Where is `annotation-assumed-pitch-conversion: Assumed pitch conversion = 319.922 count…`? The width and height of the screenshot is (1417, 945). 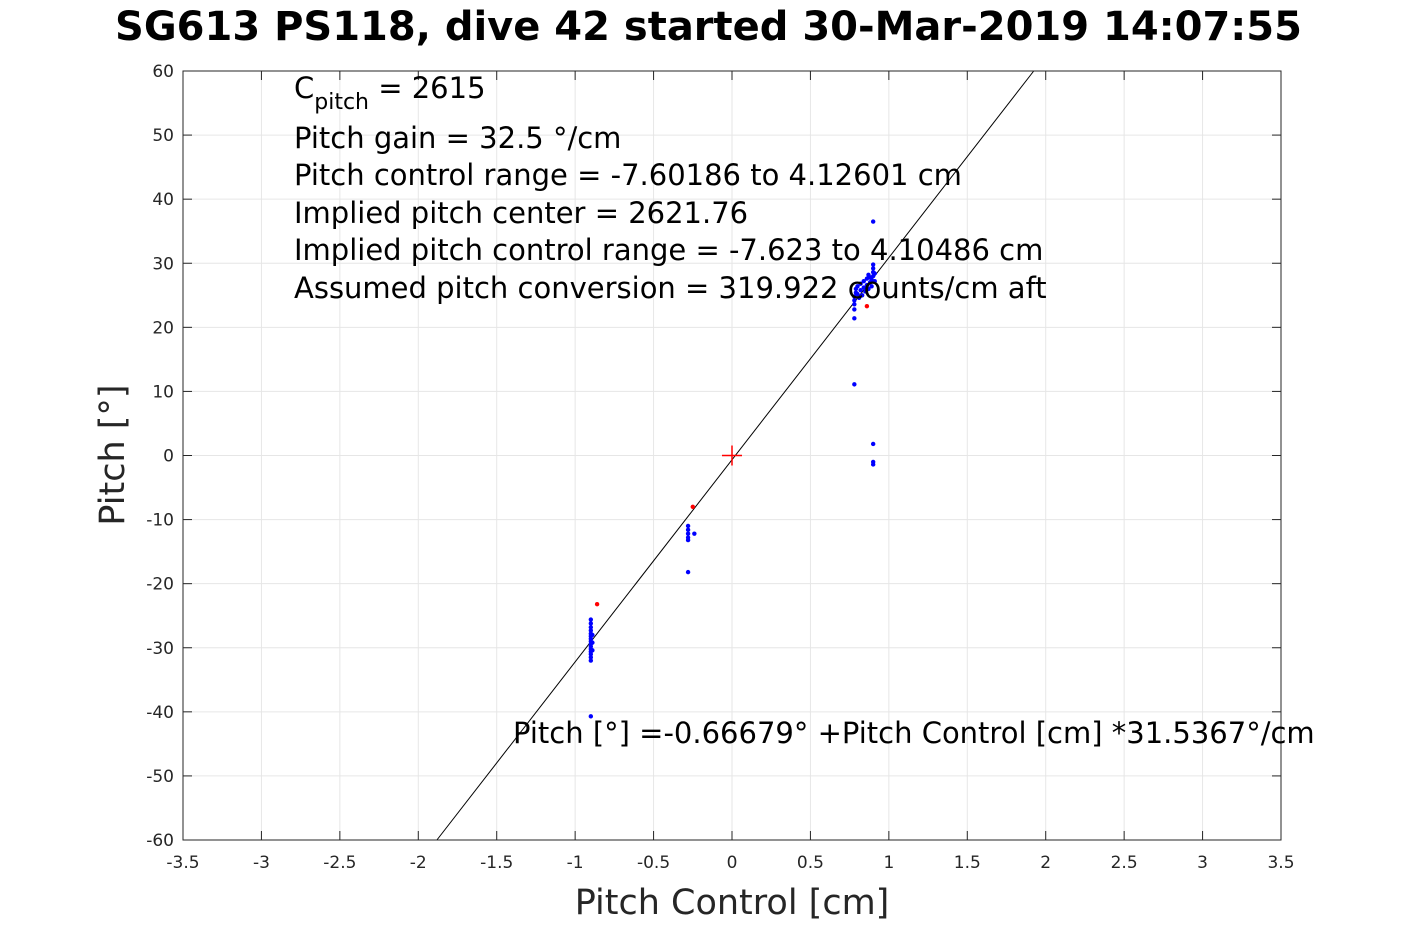
annotation-assumed-pitch-conversion: Assumed pitch conversion = 319.922 count… is located at coordinates (670, 288).